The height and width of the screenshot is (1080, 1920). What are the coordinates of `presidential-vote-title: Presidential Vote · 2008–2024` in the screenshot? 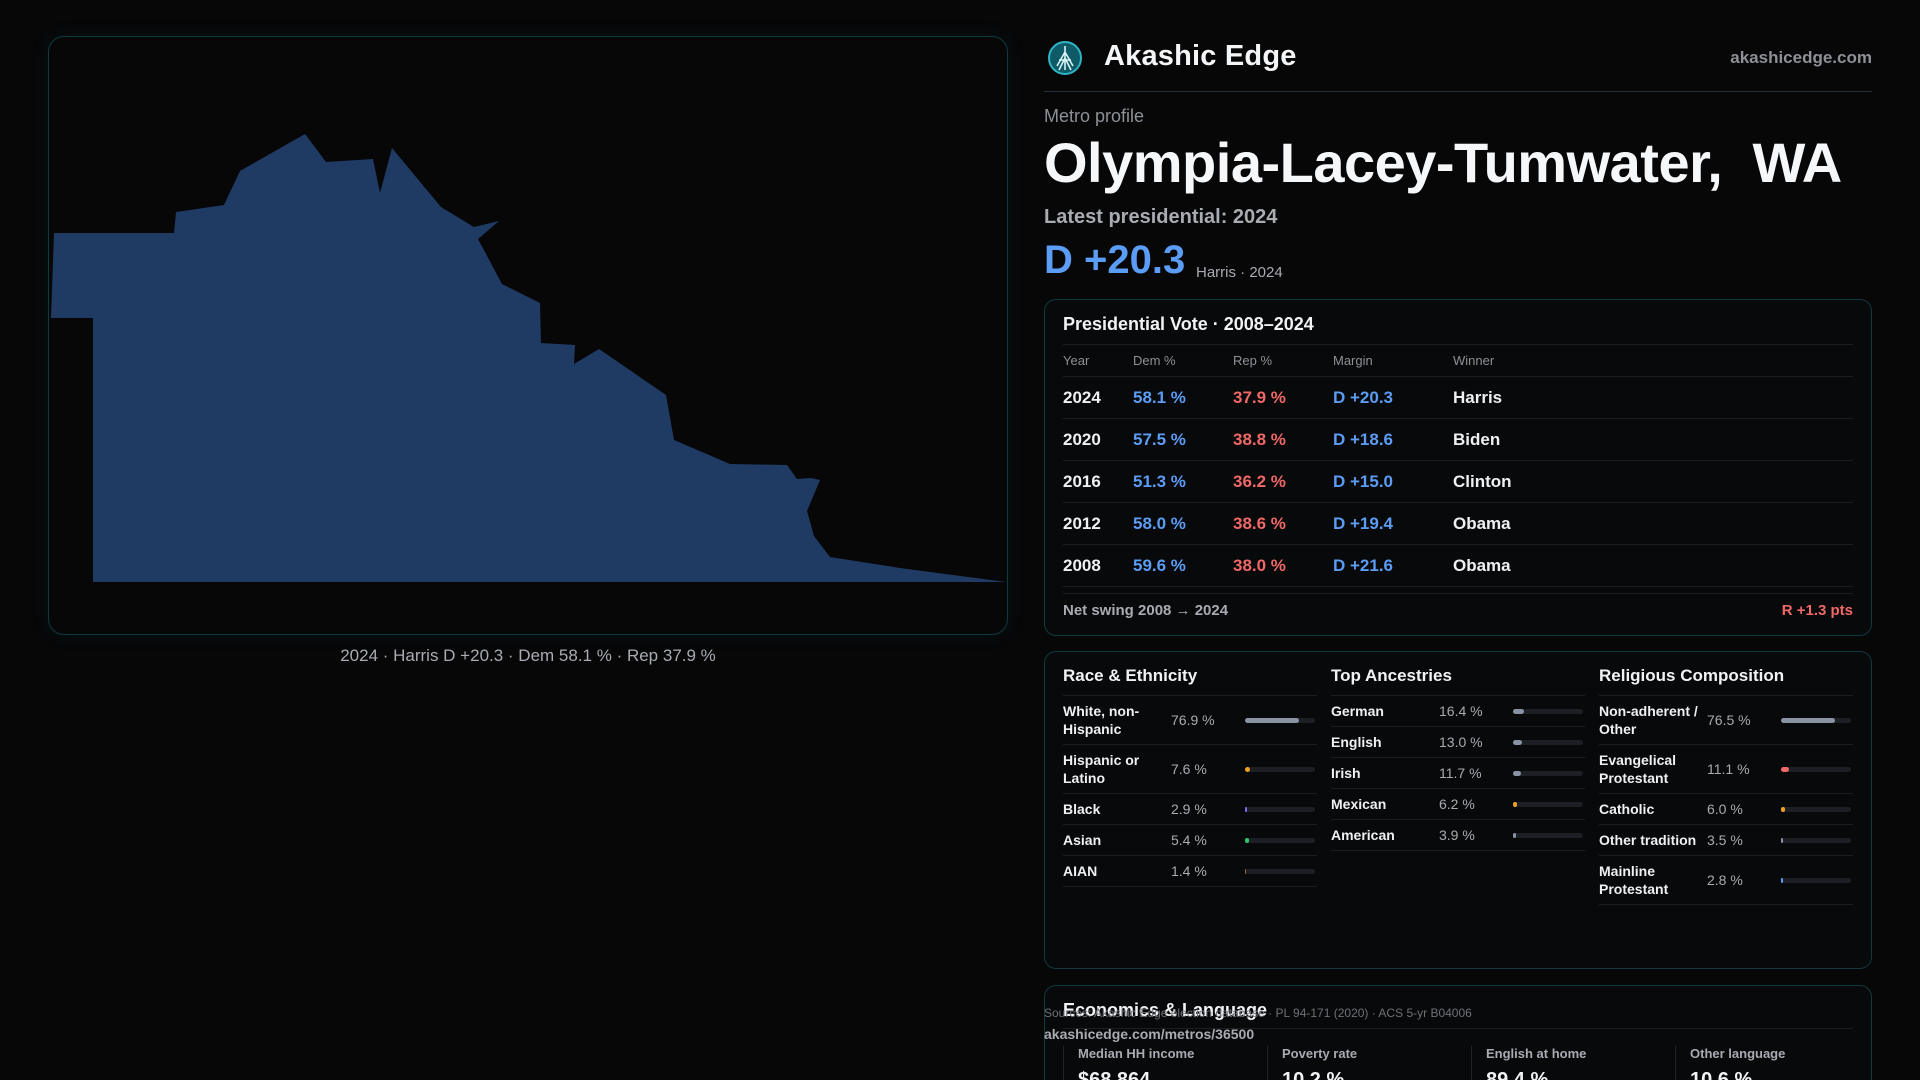 It's located at (1188, 324).